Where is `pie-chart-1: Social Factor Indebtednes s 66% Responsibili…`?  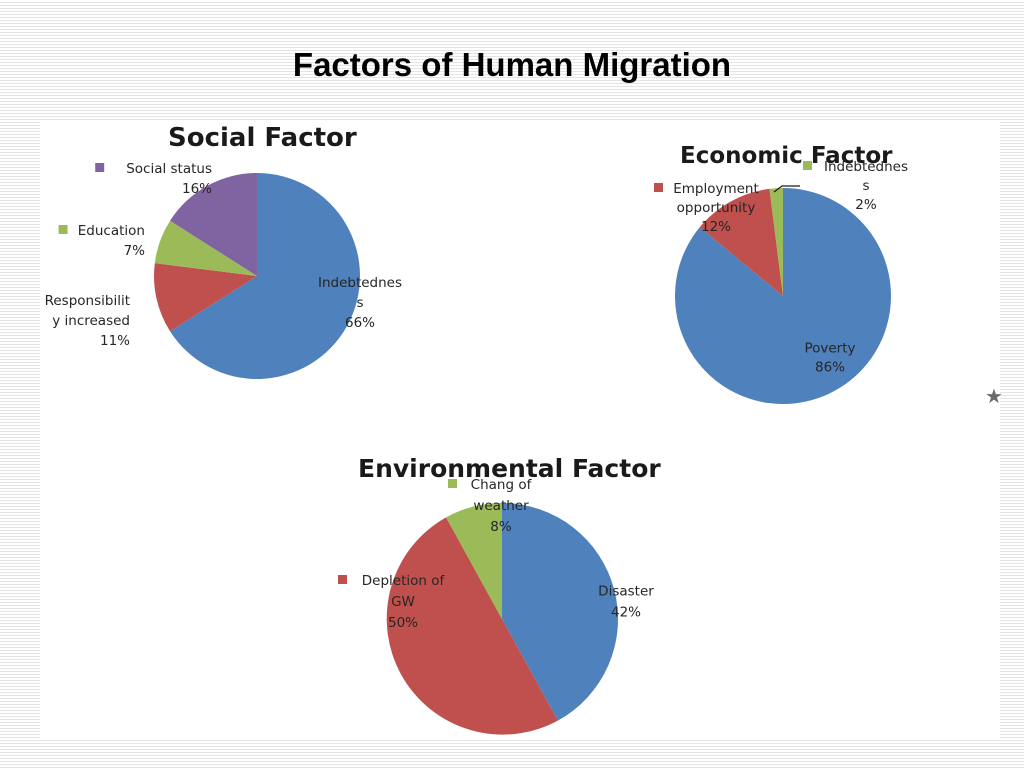 pie-chart-1: Social Factor Indebtednes s 66% Responsibili… is located at coordinates (223, 251).